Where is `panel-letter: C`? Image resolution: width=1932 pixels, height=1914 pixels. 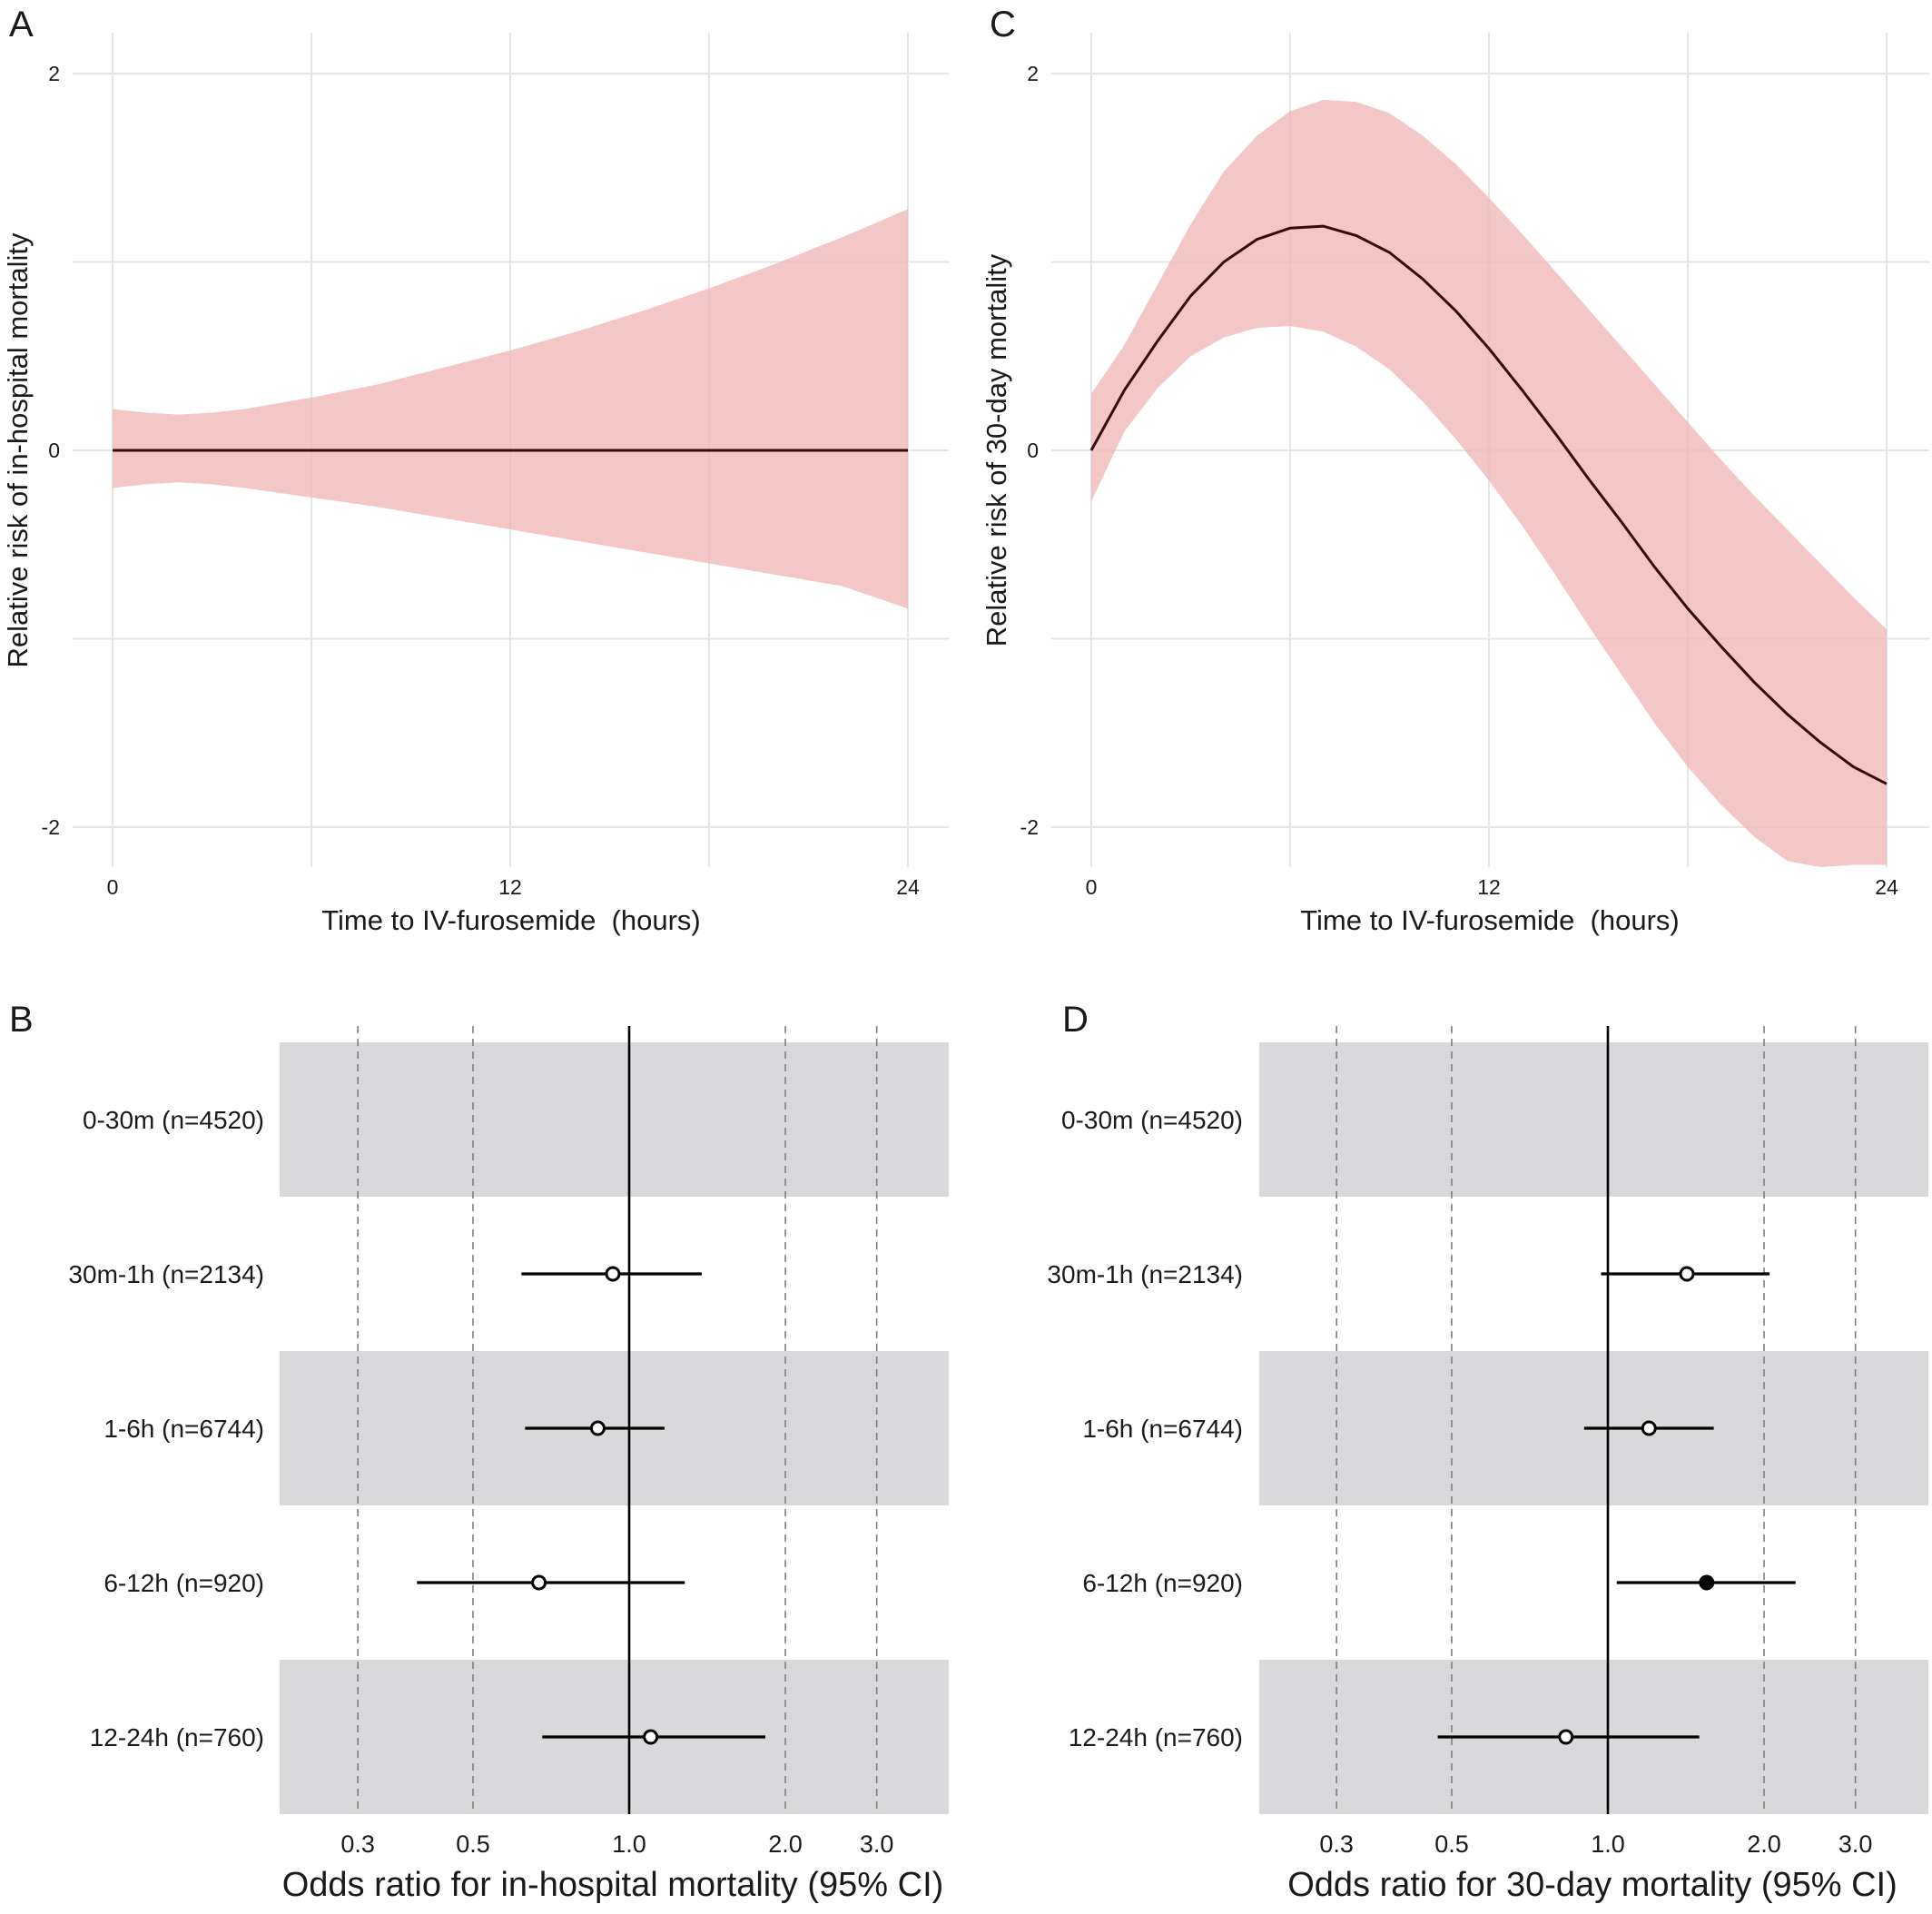
panel-letter: C is located at coordinates (1003, 24).